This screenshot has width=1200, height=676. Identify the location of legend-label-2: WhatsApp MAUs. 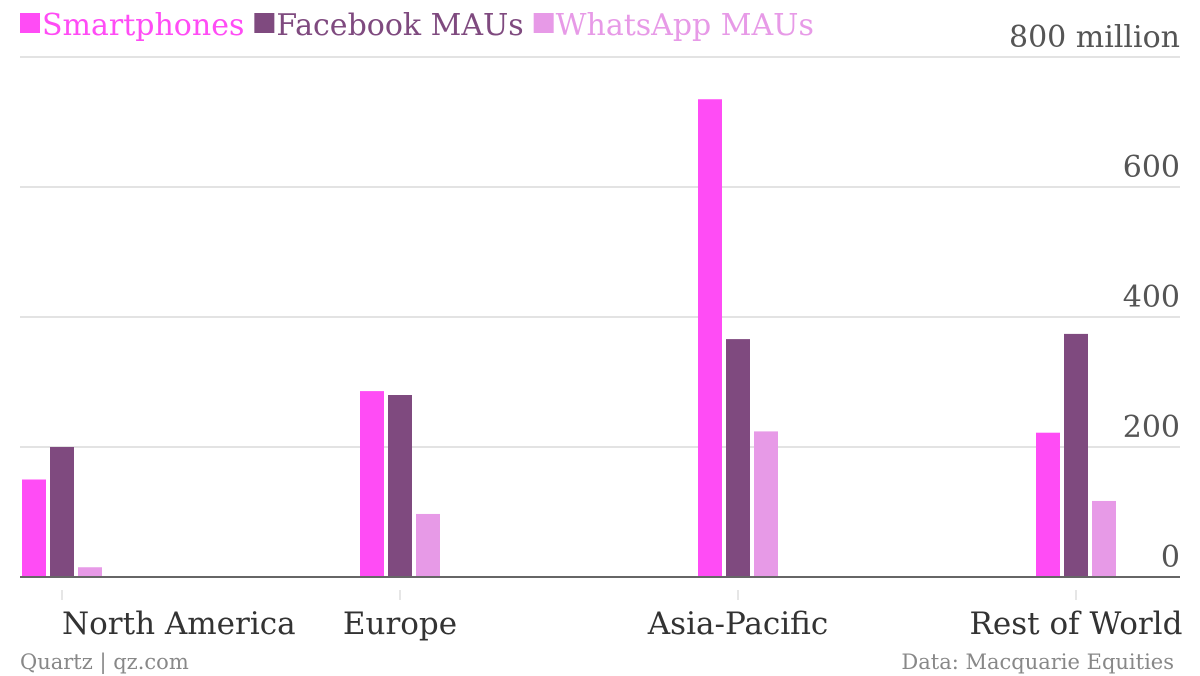
(685, 25).